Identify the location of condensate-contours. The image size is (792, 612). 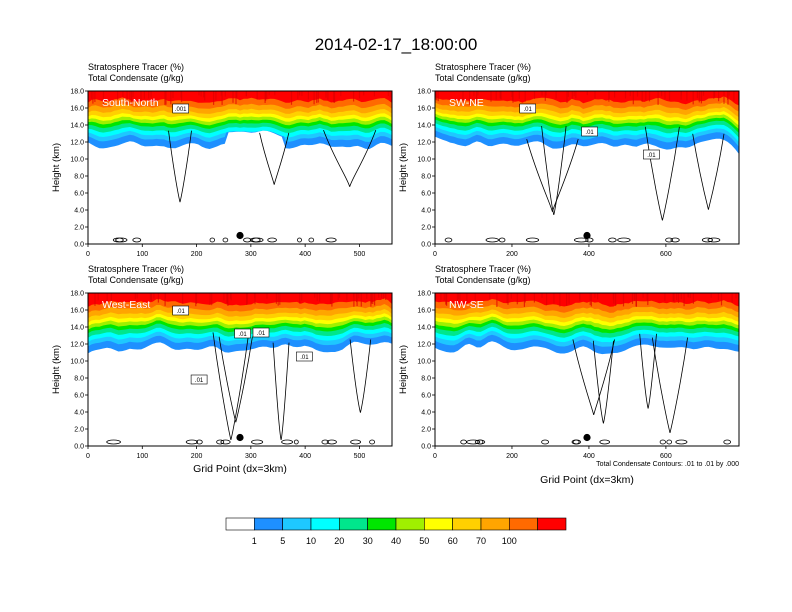
(595, 389).